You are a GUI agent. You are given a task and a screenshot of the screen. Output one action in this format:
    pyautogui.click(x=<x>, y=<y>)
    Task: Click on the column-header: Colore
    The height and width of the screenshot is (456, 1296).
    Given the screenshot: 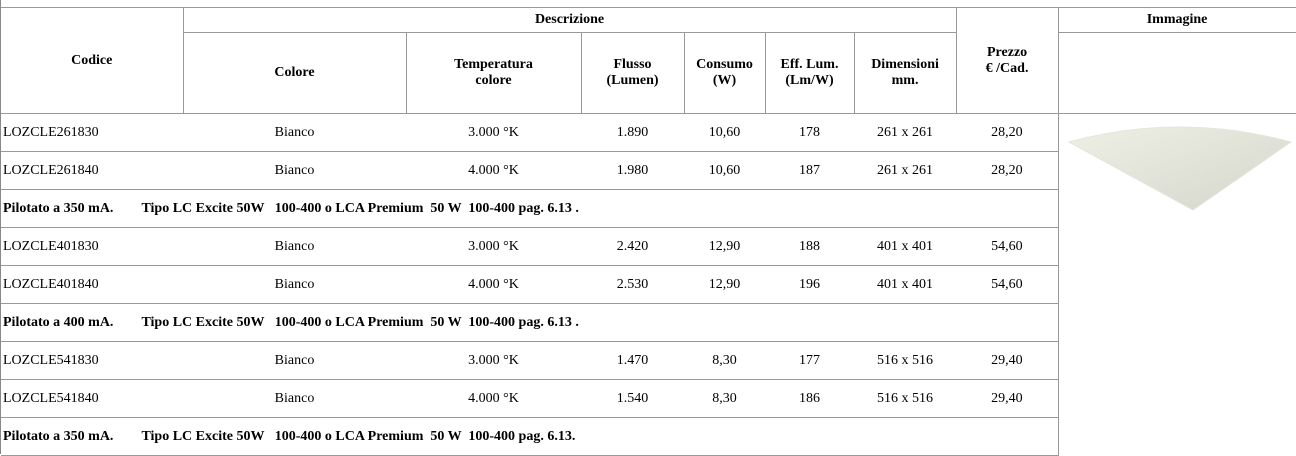 What is the action you would take?
    pyautogui.click(x=294, y=73)
    